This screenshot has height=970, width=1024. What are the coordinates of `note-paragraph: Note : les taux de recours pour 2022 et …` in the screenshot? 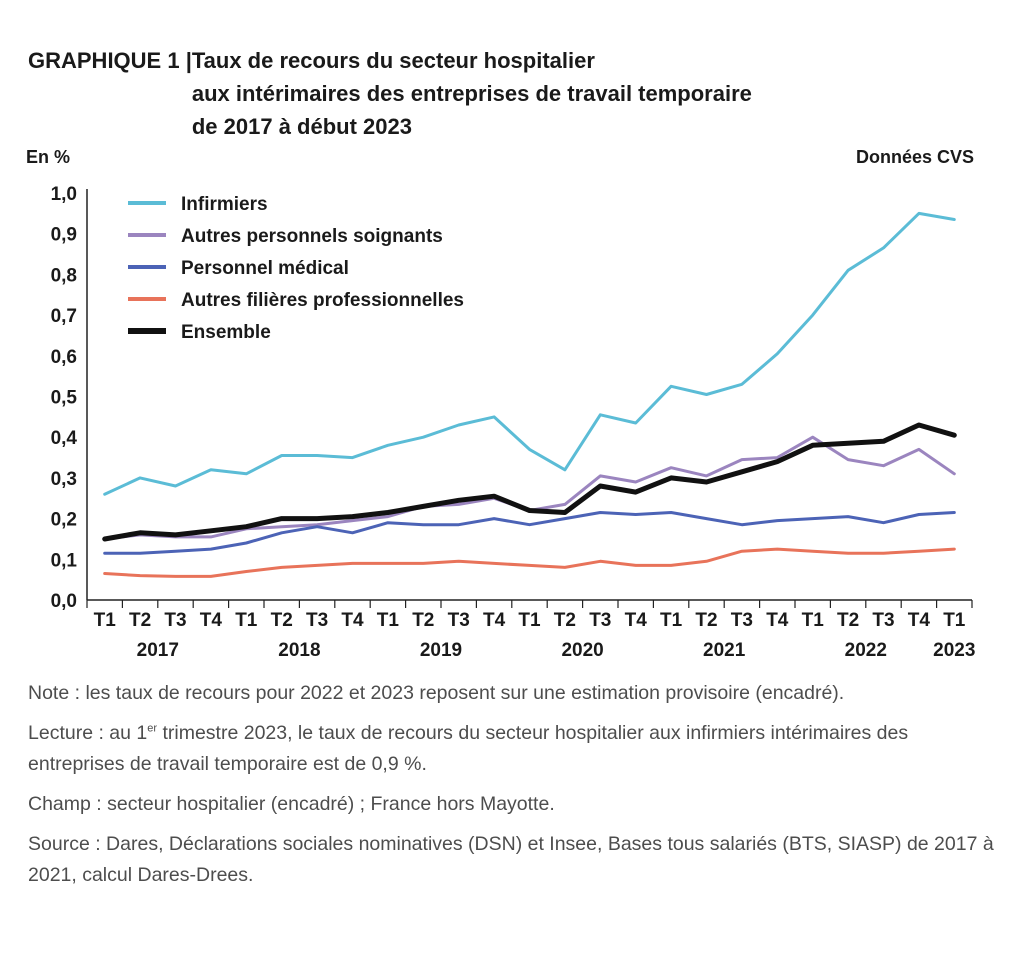 It's located at (515, 693).